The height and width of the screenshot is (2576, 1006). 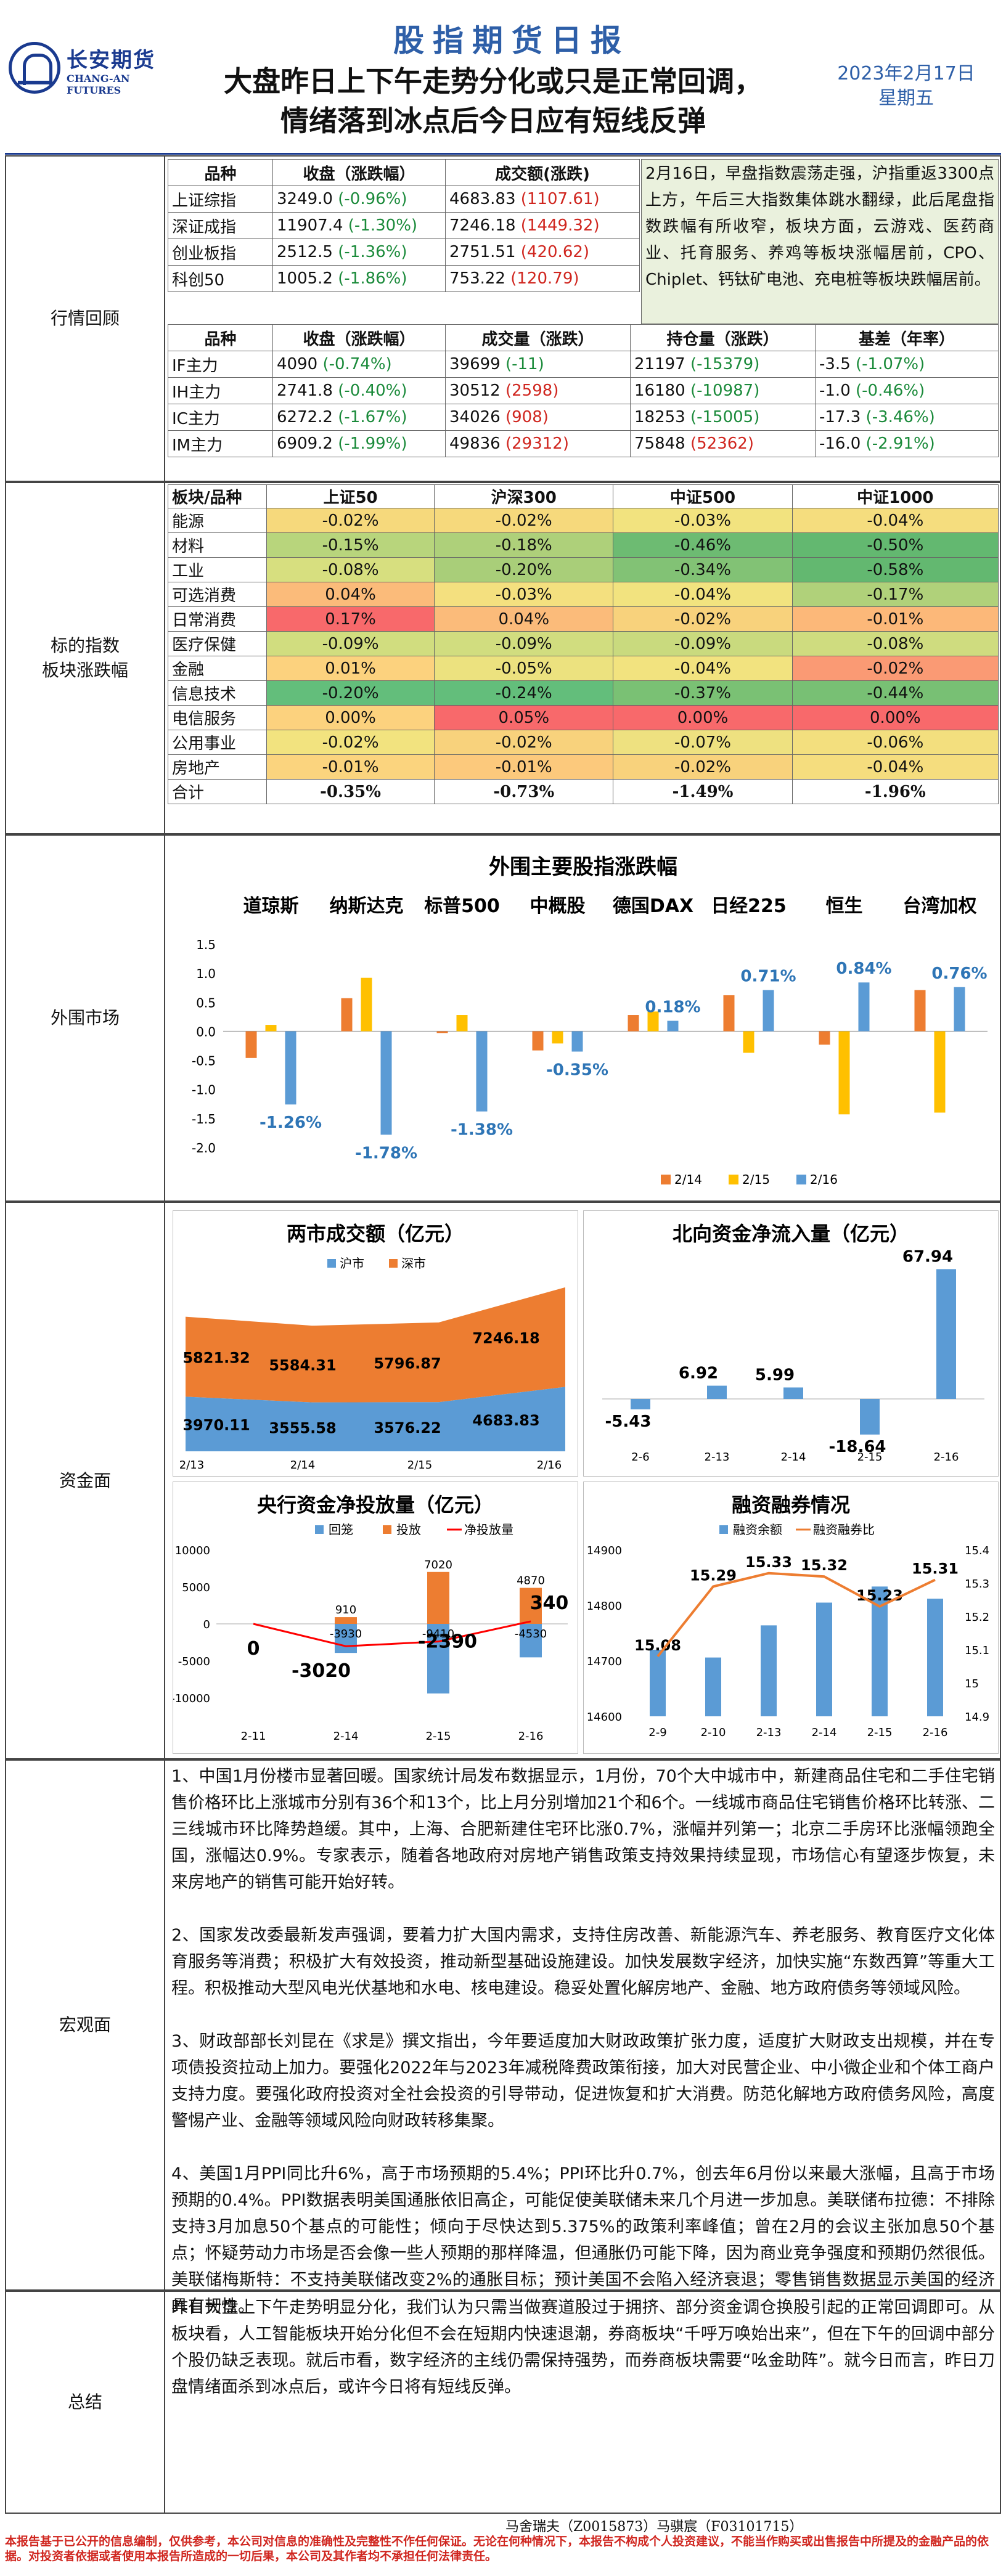 I want to click on index-close: 1005.2 (-1.86%), so click(x=359, y=278).